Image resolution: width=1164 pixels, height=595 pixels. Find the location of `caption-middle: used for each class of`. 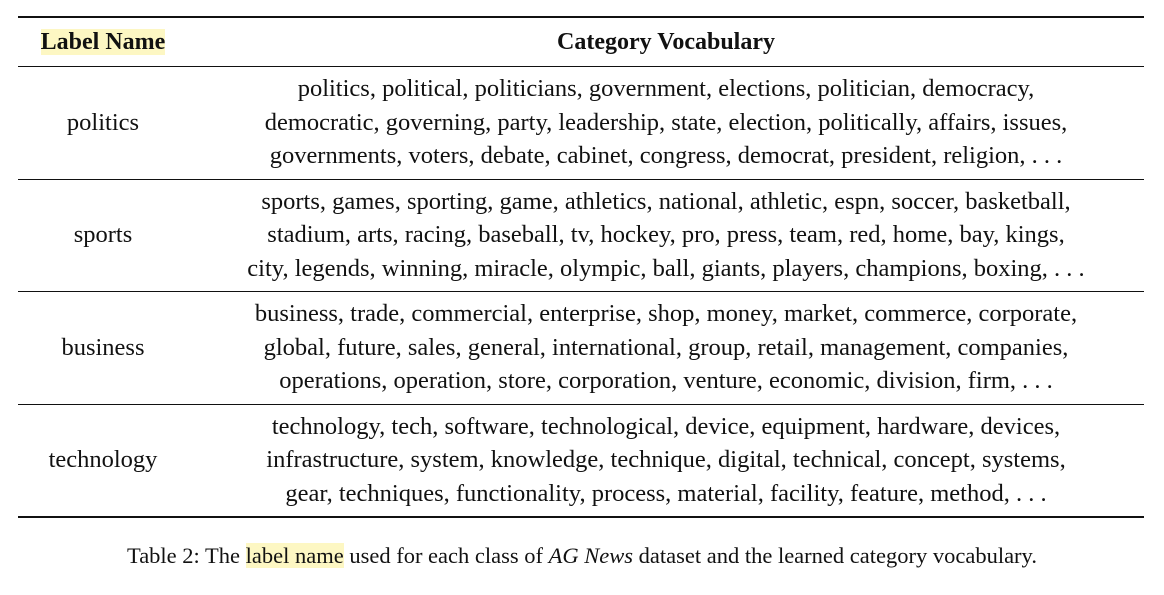

caption-middle: used for each class of is located at coordinates (446, 555).